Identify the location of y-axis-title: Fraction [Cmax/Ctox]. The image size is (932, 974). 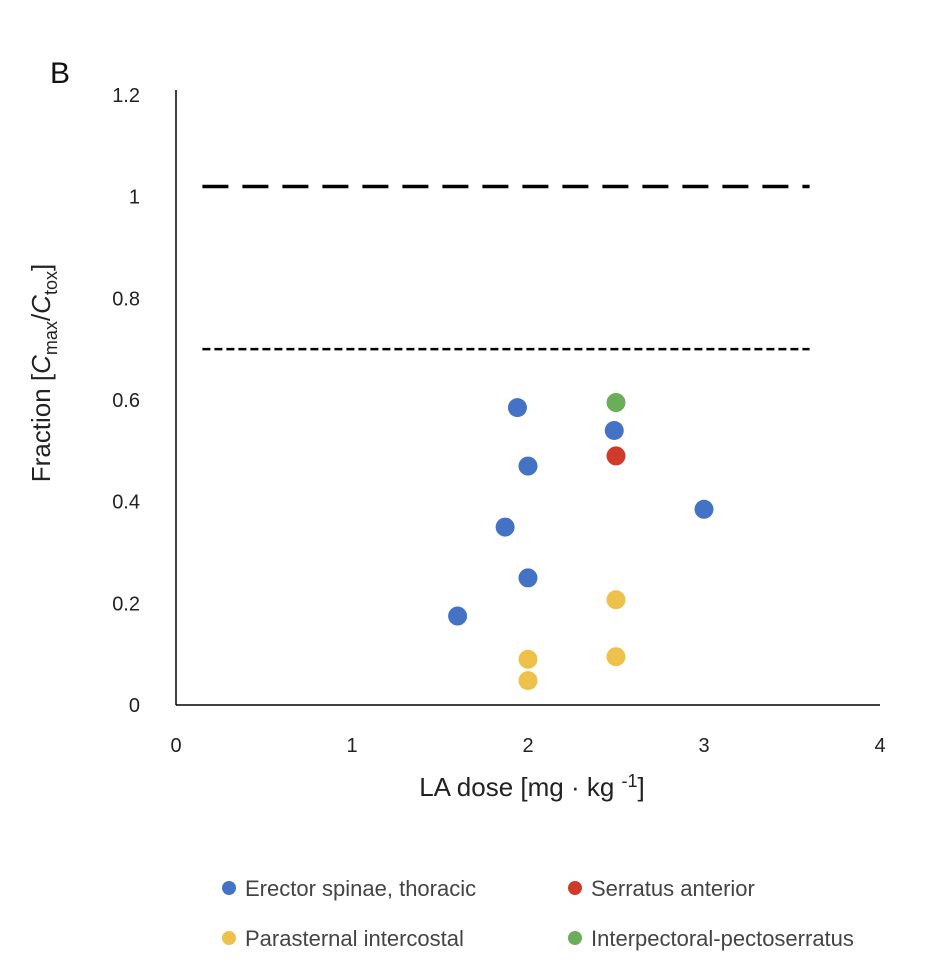
(43, 373).